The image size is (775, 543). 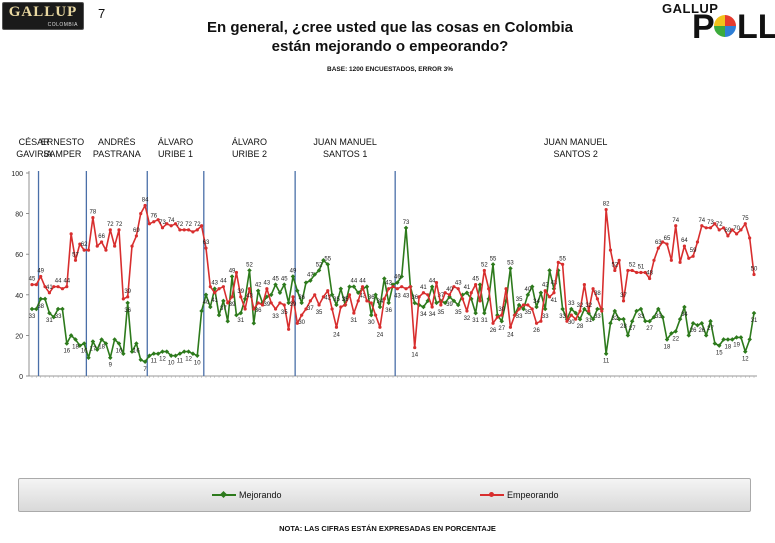 What do you see at coordinates (710, 223) in the screenshot?
I see `data-label-empeorando: 73` at bounding box center [710, 223].